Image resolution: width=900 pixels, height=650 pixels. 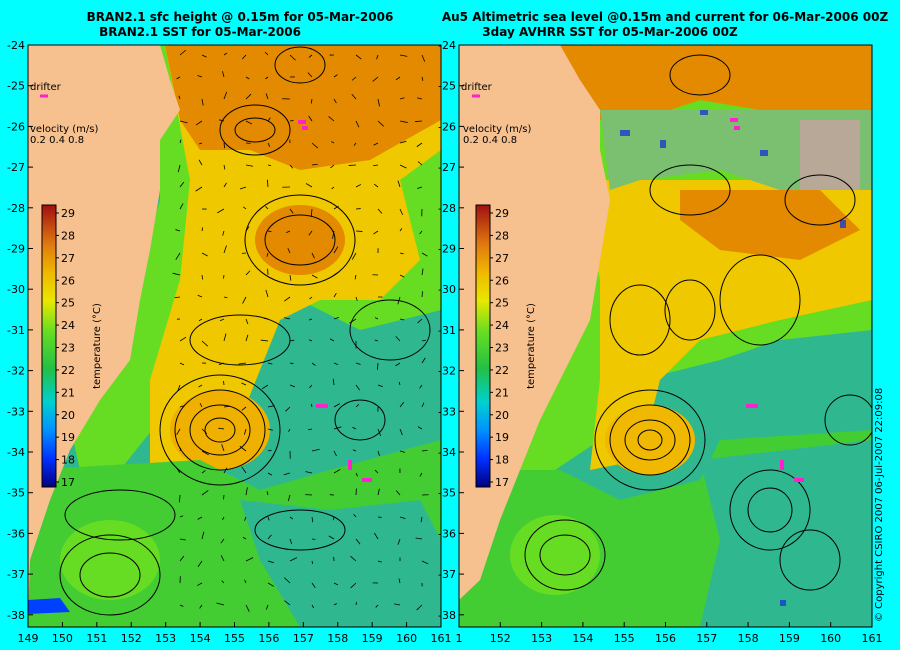 What do you see at coordinates (502, 460) in the screenshot?
I see `colorbar-tick-label: 18` at bounding box center [502, 460].